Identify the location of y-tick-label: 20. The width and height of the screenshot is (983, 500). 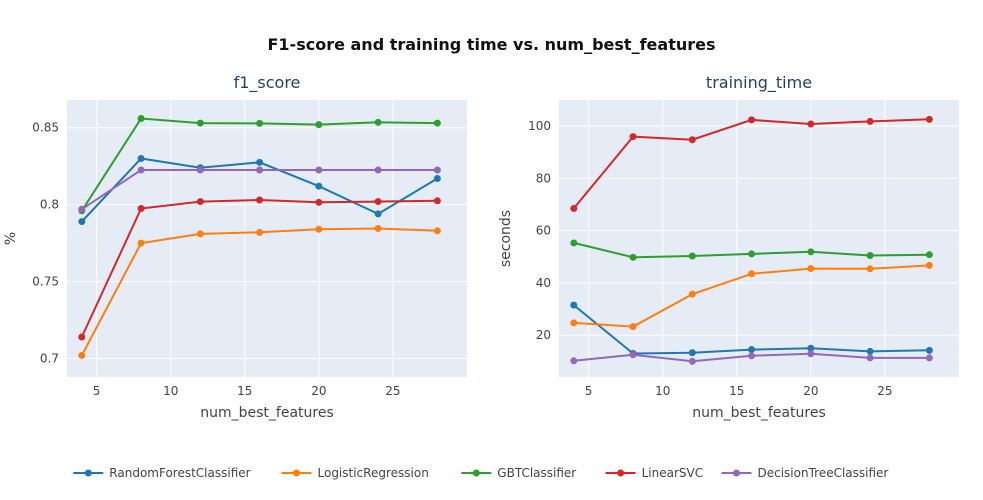
(543, 335).